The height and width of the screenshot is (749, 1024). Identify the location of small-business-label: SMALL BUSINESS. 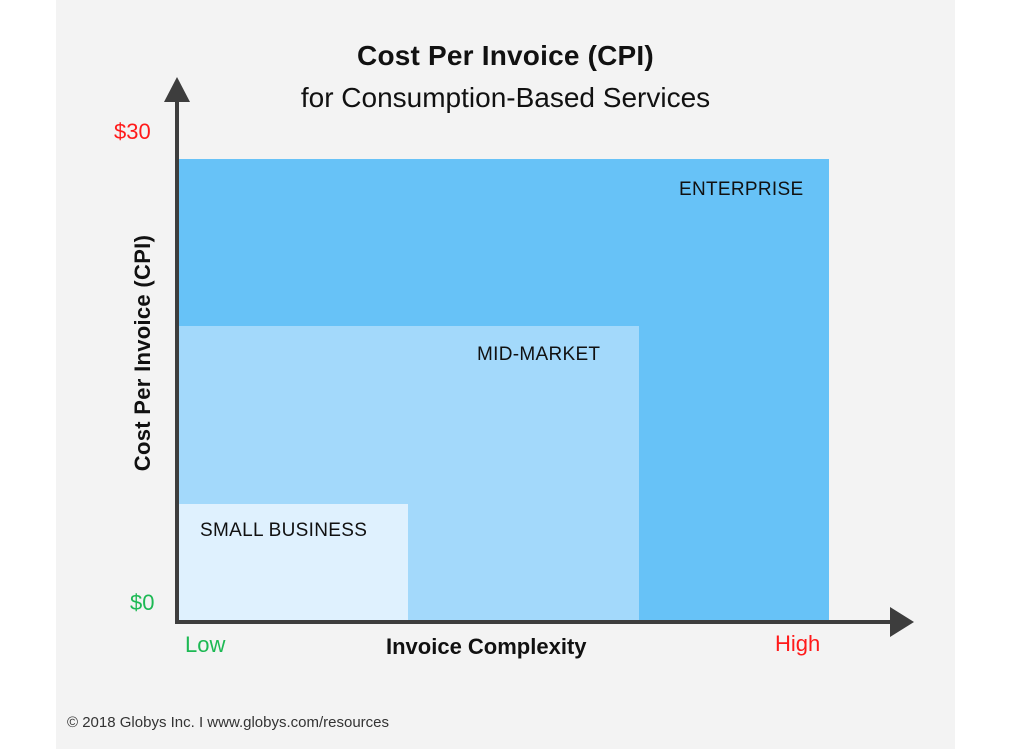
(284, 530).